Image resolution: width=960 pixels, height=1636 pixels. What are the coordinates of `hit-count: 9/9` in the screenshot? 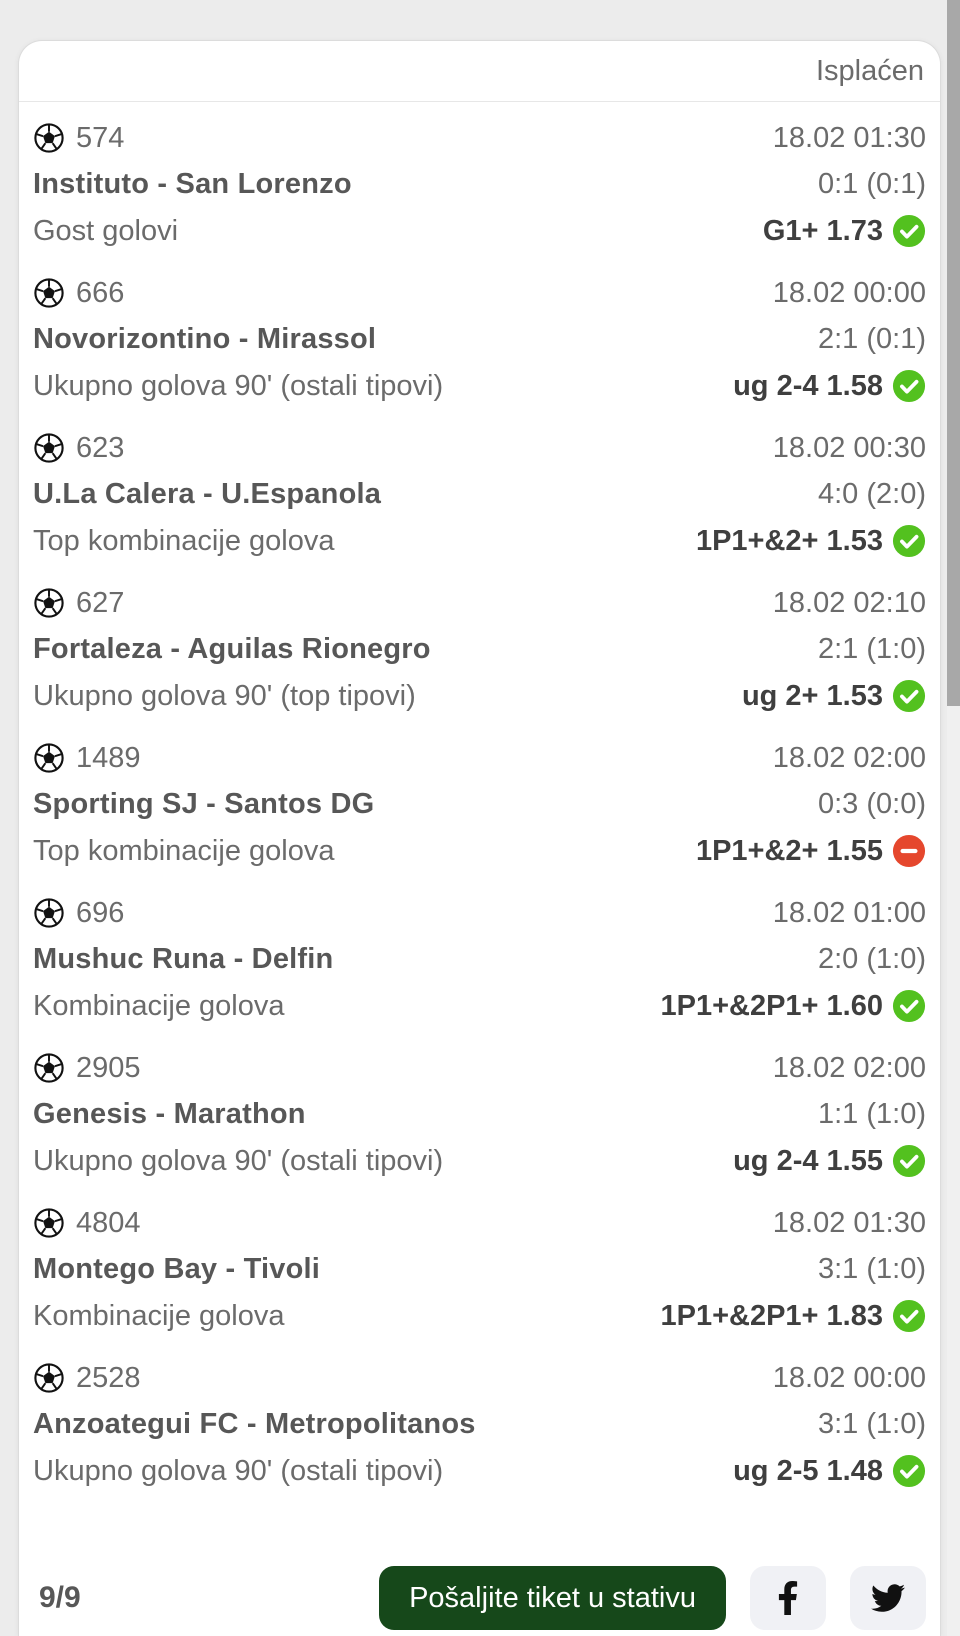 It's located at (60, 1597).